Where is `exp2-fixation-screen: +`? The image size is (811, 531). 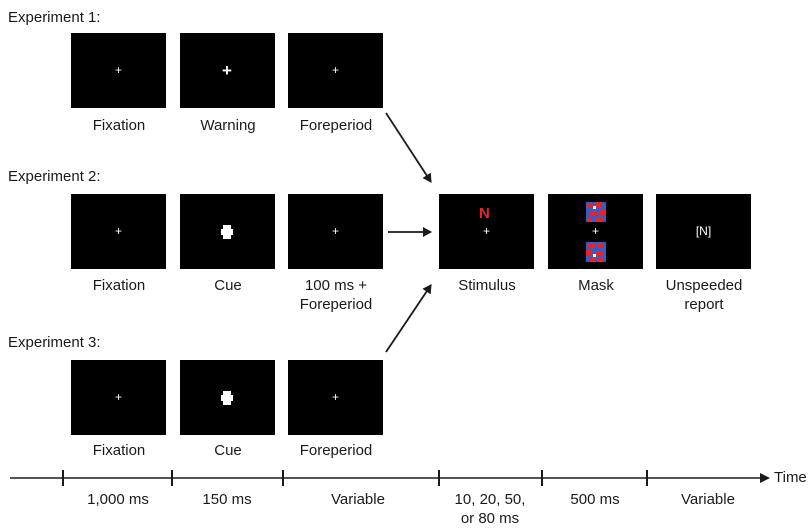
exp2-fixation-screen: + is located at coordinates (118, 231).